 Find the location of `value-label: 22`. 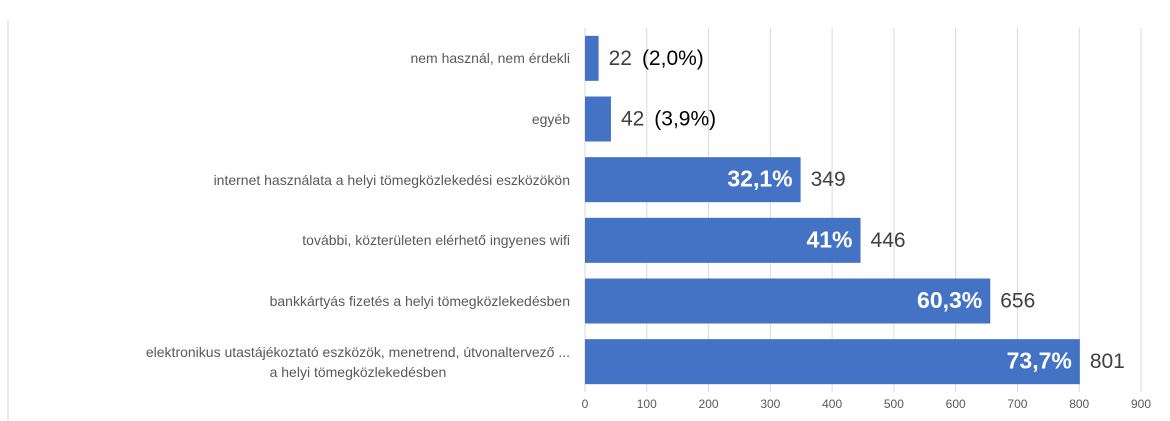

value-label: 22 is located at coordinates (620, 58).